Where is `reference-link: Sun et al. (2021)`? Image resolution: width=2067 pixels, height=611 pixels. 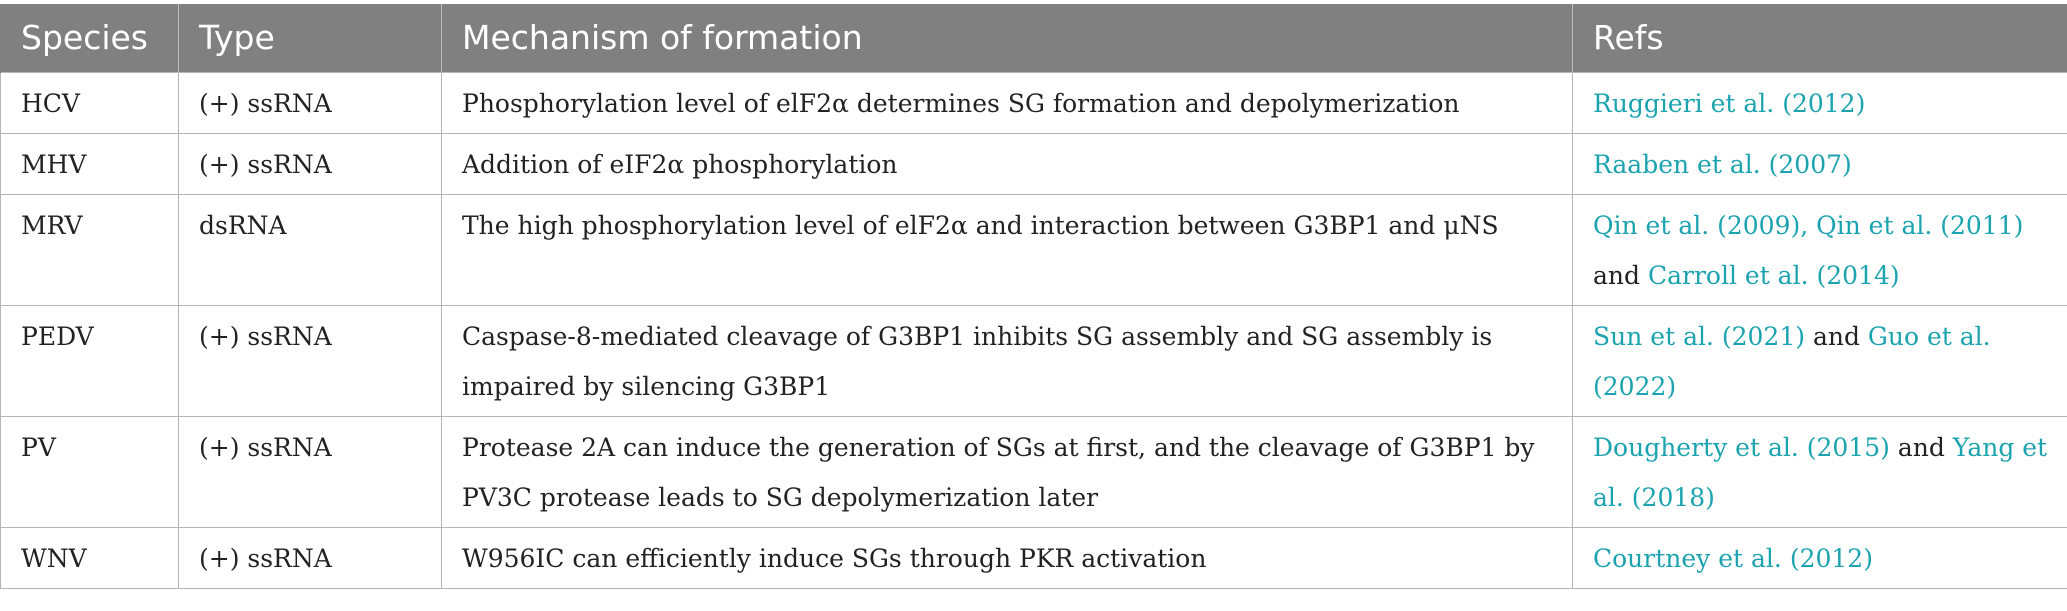
reference-link: Sun et al. (2021) is located at coordinates (1699, 336).